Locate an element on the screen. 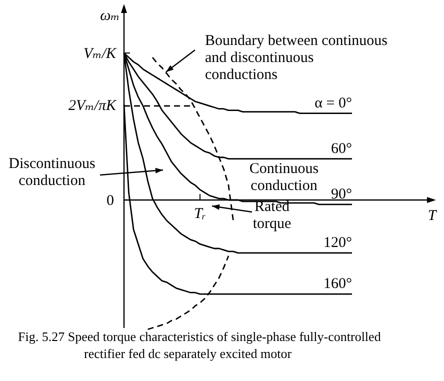 The image size is (444, 381). annotation: Continuous conduction is located at coordinates (284, 177).